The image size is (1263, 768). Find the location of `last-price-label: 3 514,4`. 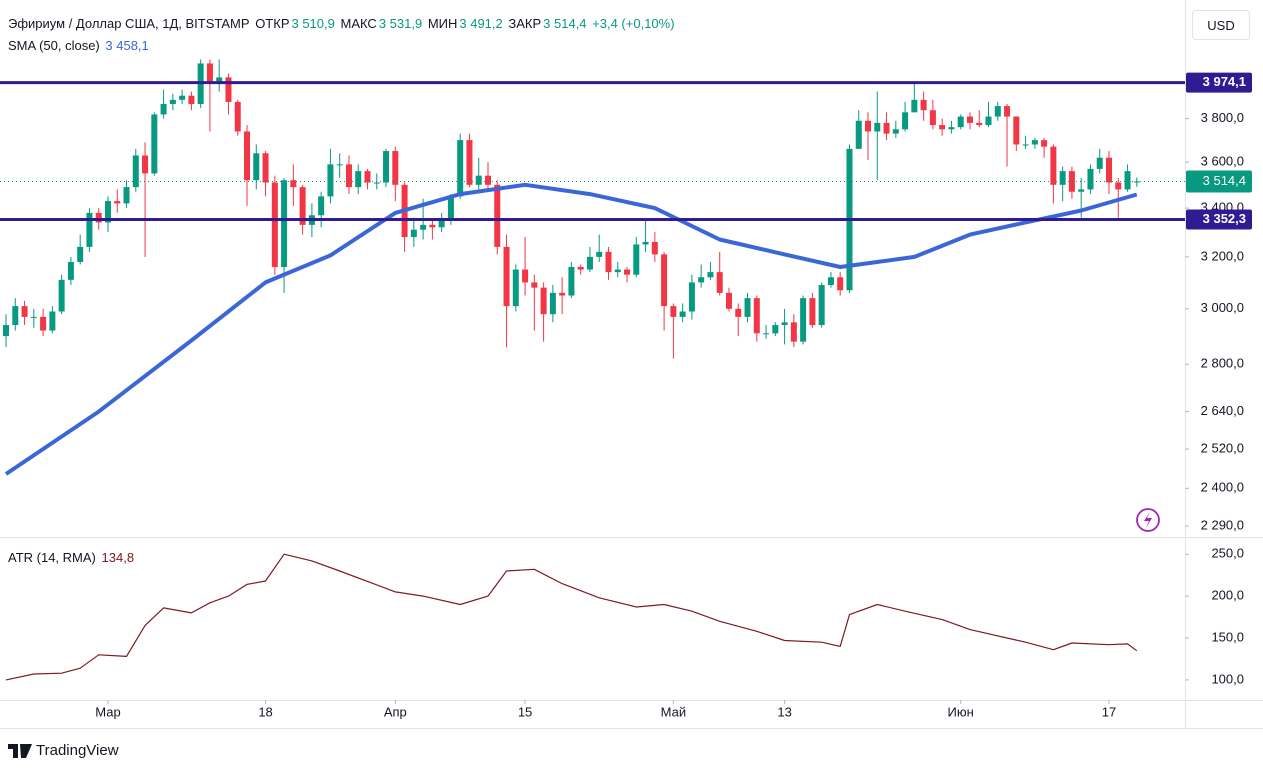

last-price-label: 3 514,4 is located at coordinates (1224, 180).